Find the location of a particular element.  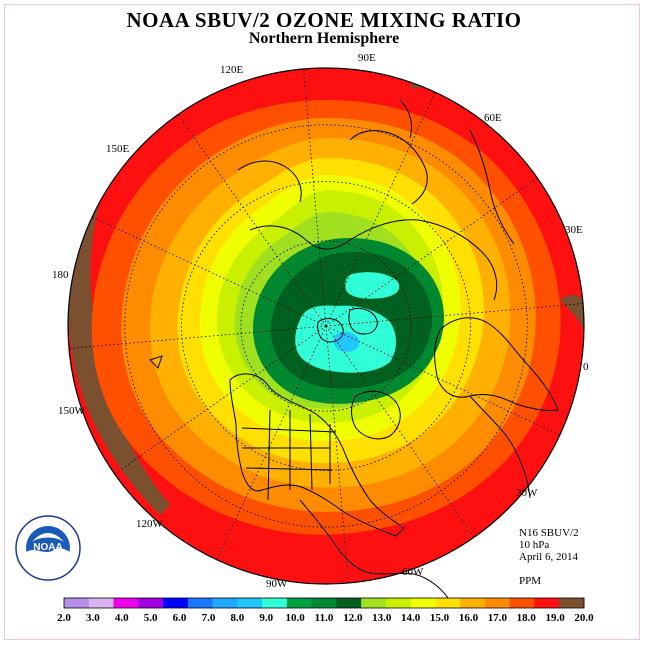

colorbar-tick-label: 7.0 is located at coordinates (209, 618).